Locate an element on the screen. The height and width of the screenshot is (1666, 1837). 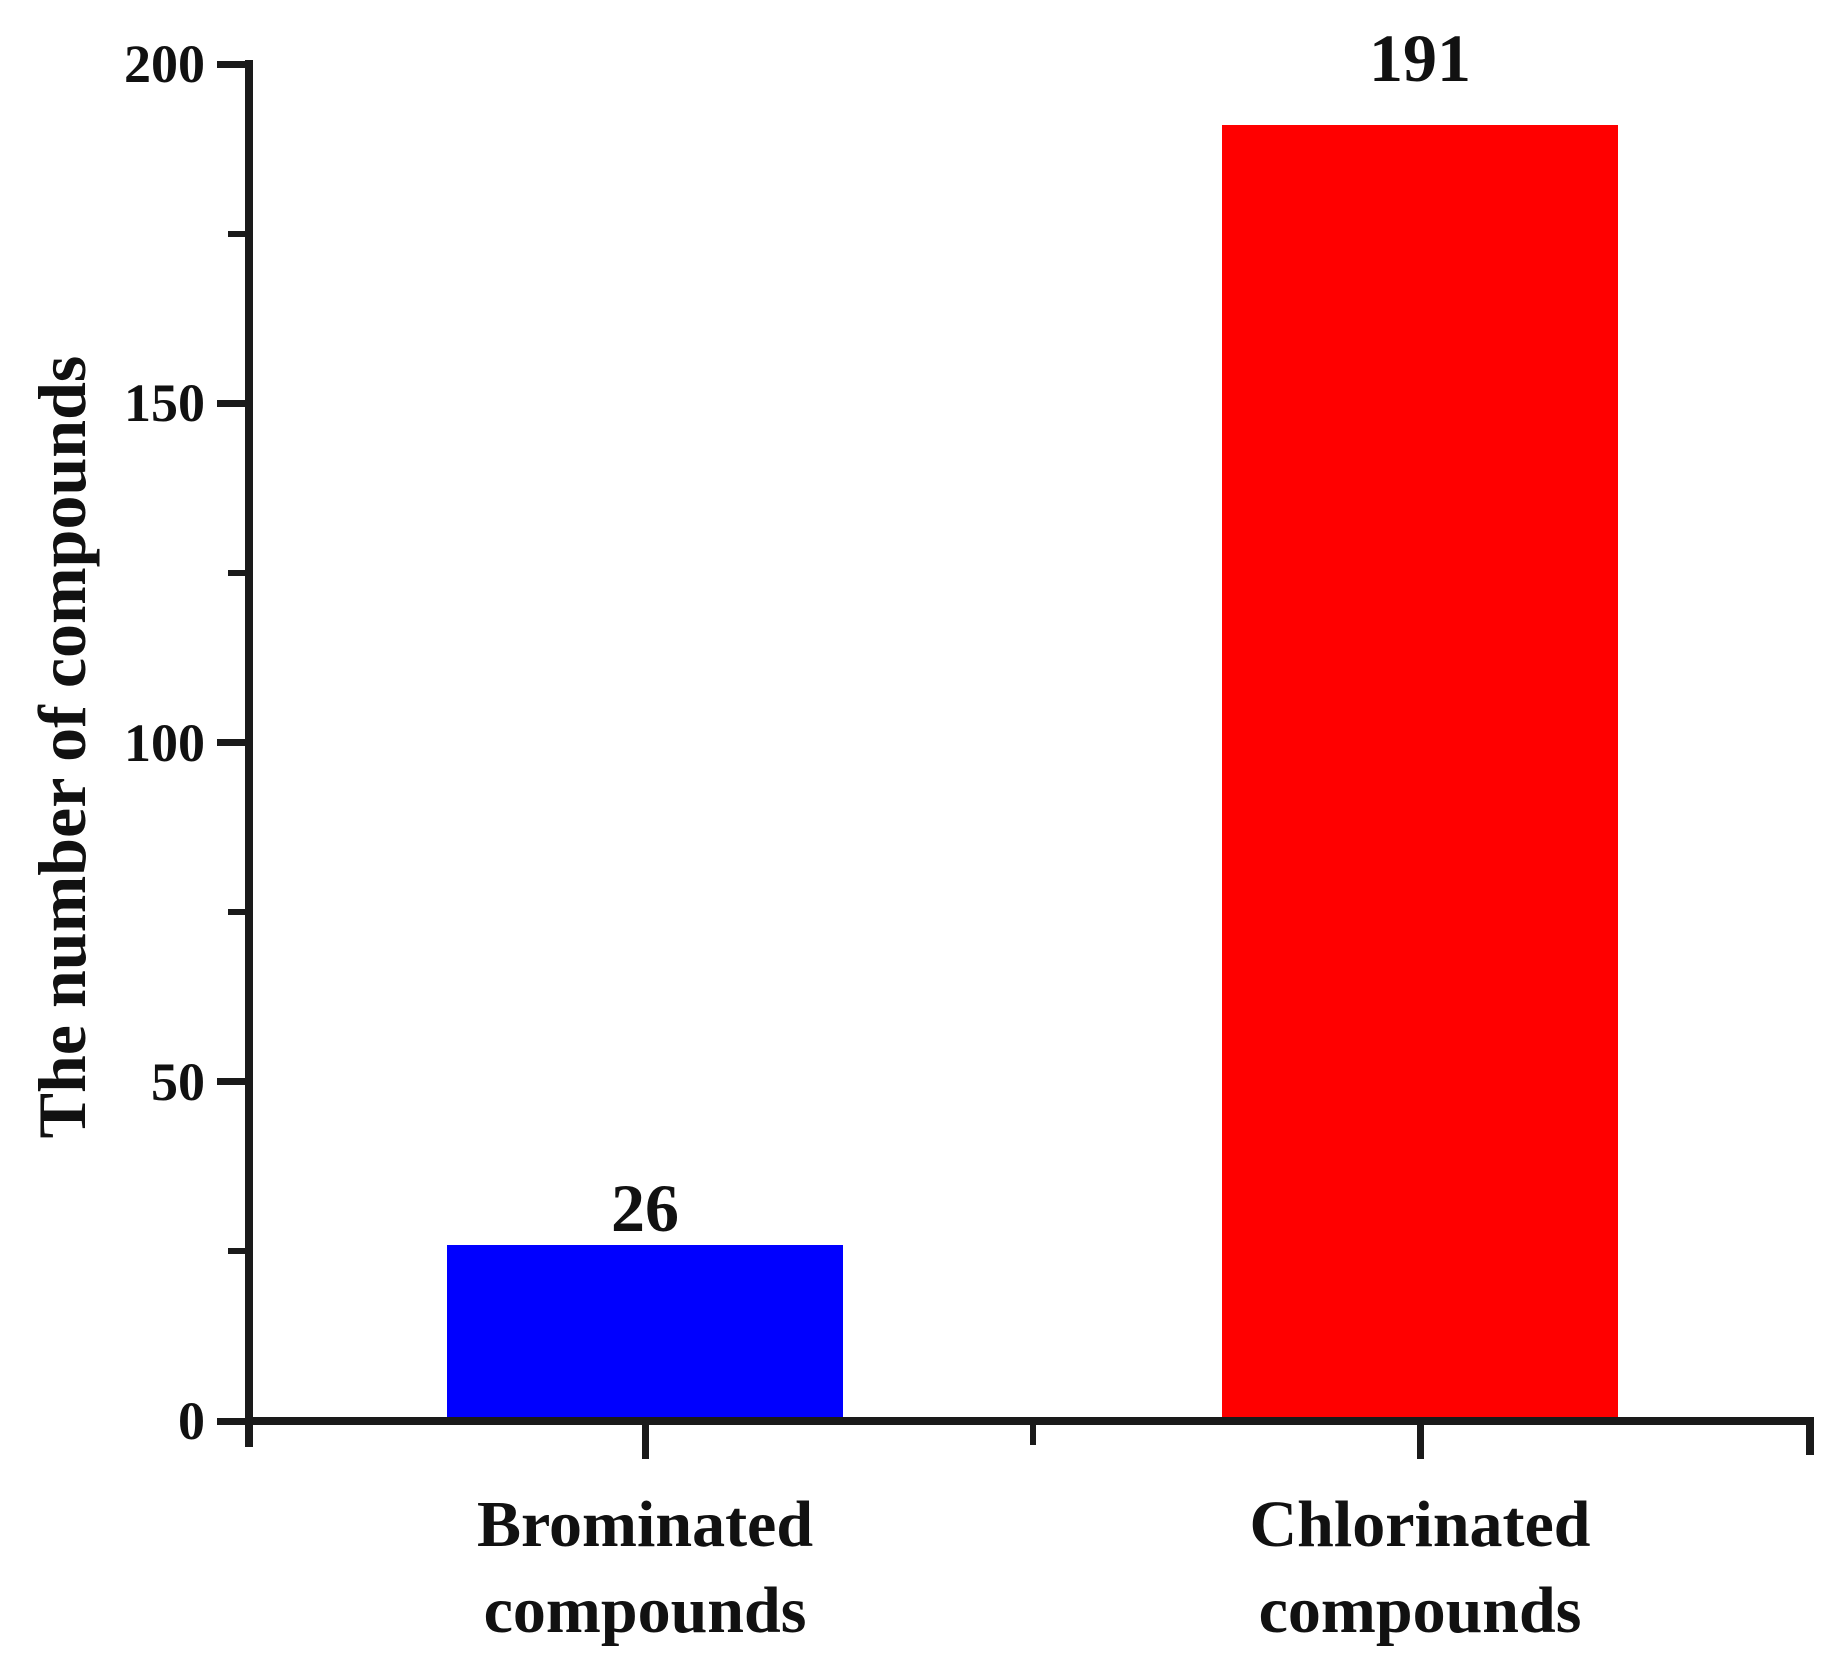
y-tick-label: 0 is located at coordinates (191, 1421).